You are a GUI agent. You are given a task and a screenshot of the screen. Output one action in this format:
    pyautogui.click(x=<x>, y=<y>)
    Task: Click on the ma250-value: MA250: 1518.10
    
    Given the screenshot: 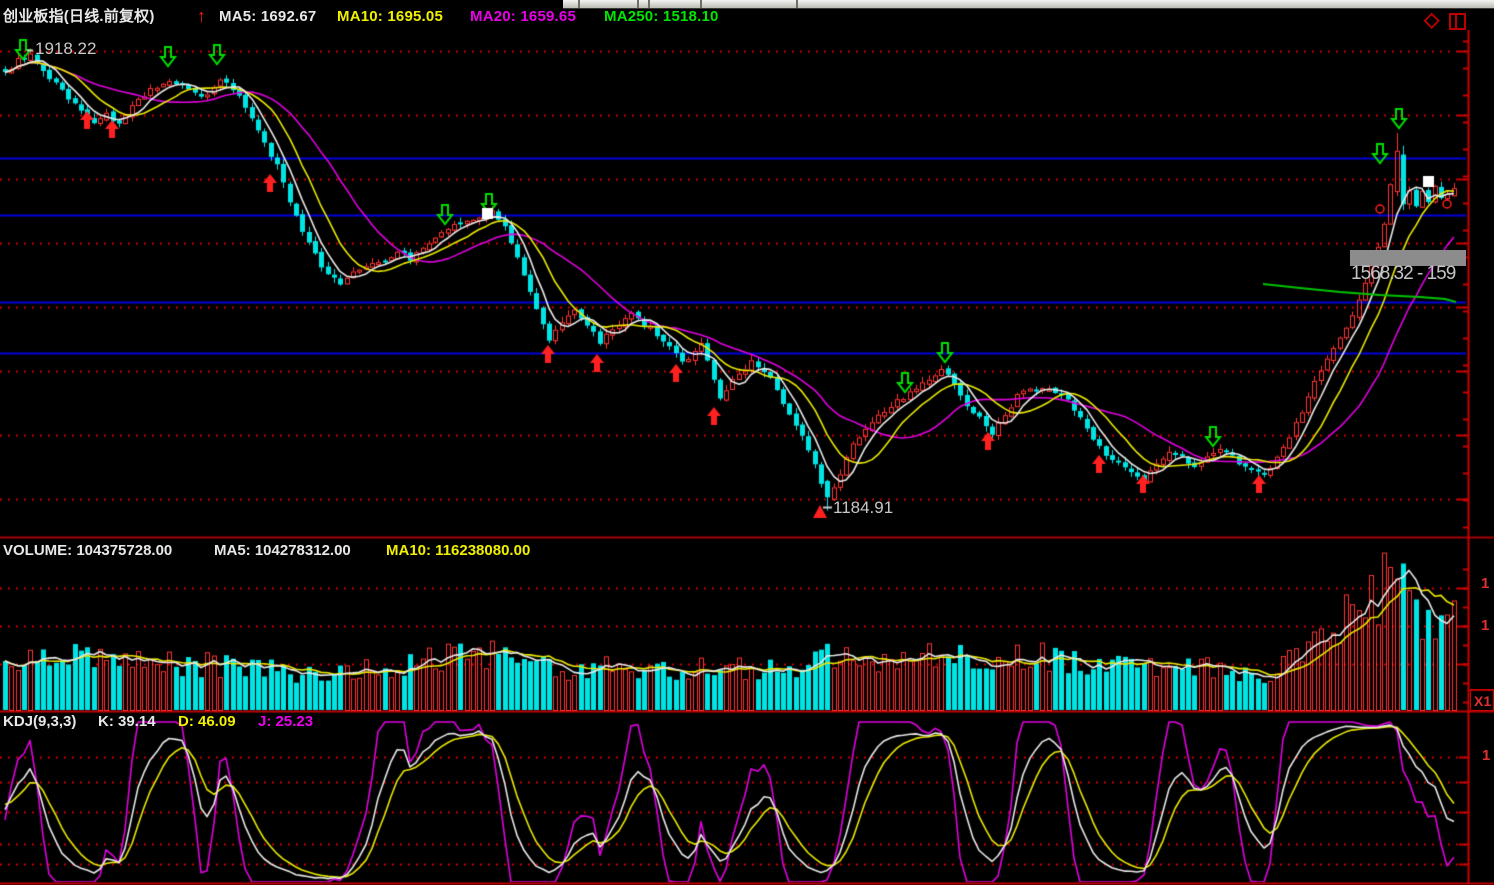 What is the action you would take?
    pyautogui.click(x=661, y=16)
    